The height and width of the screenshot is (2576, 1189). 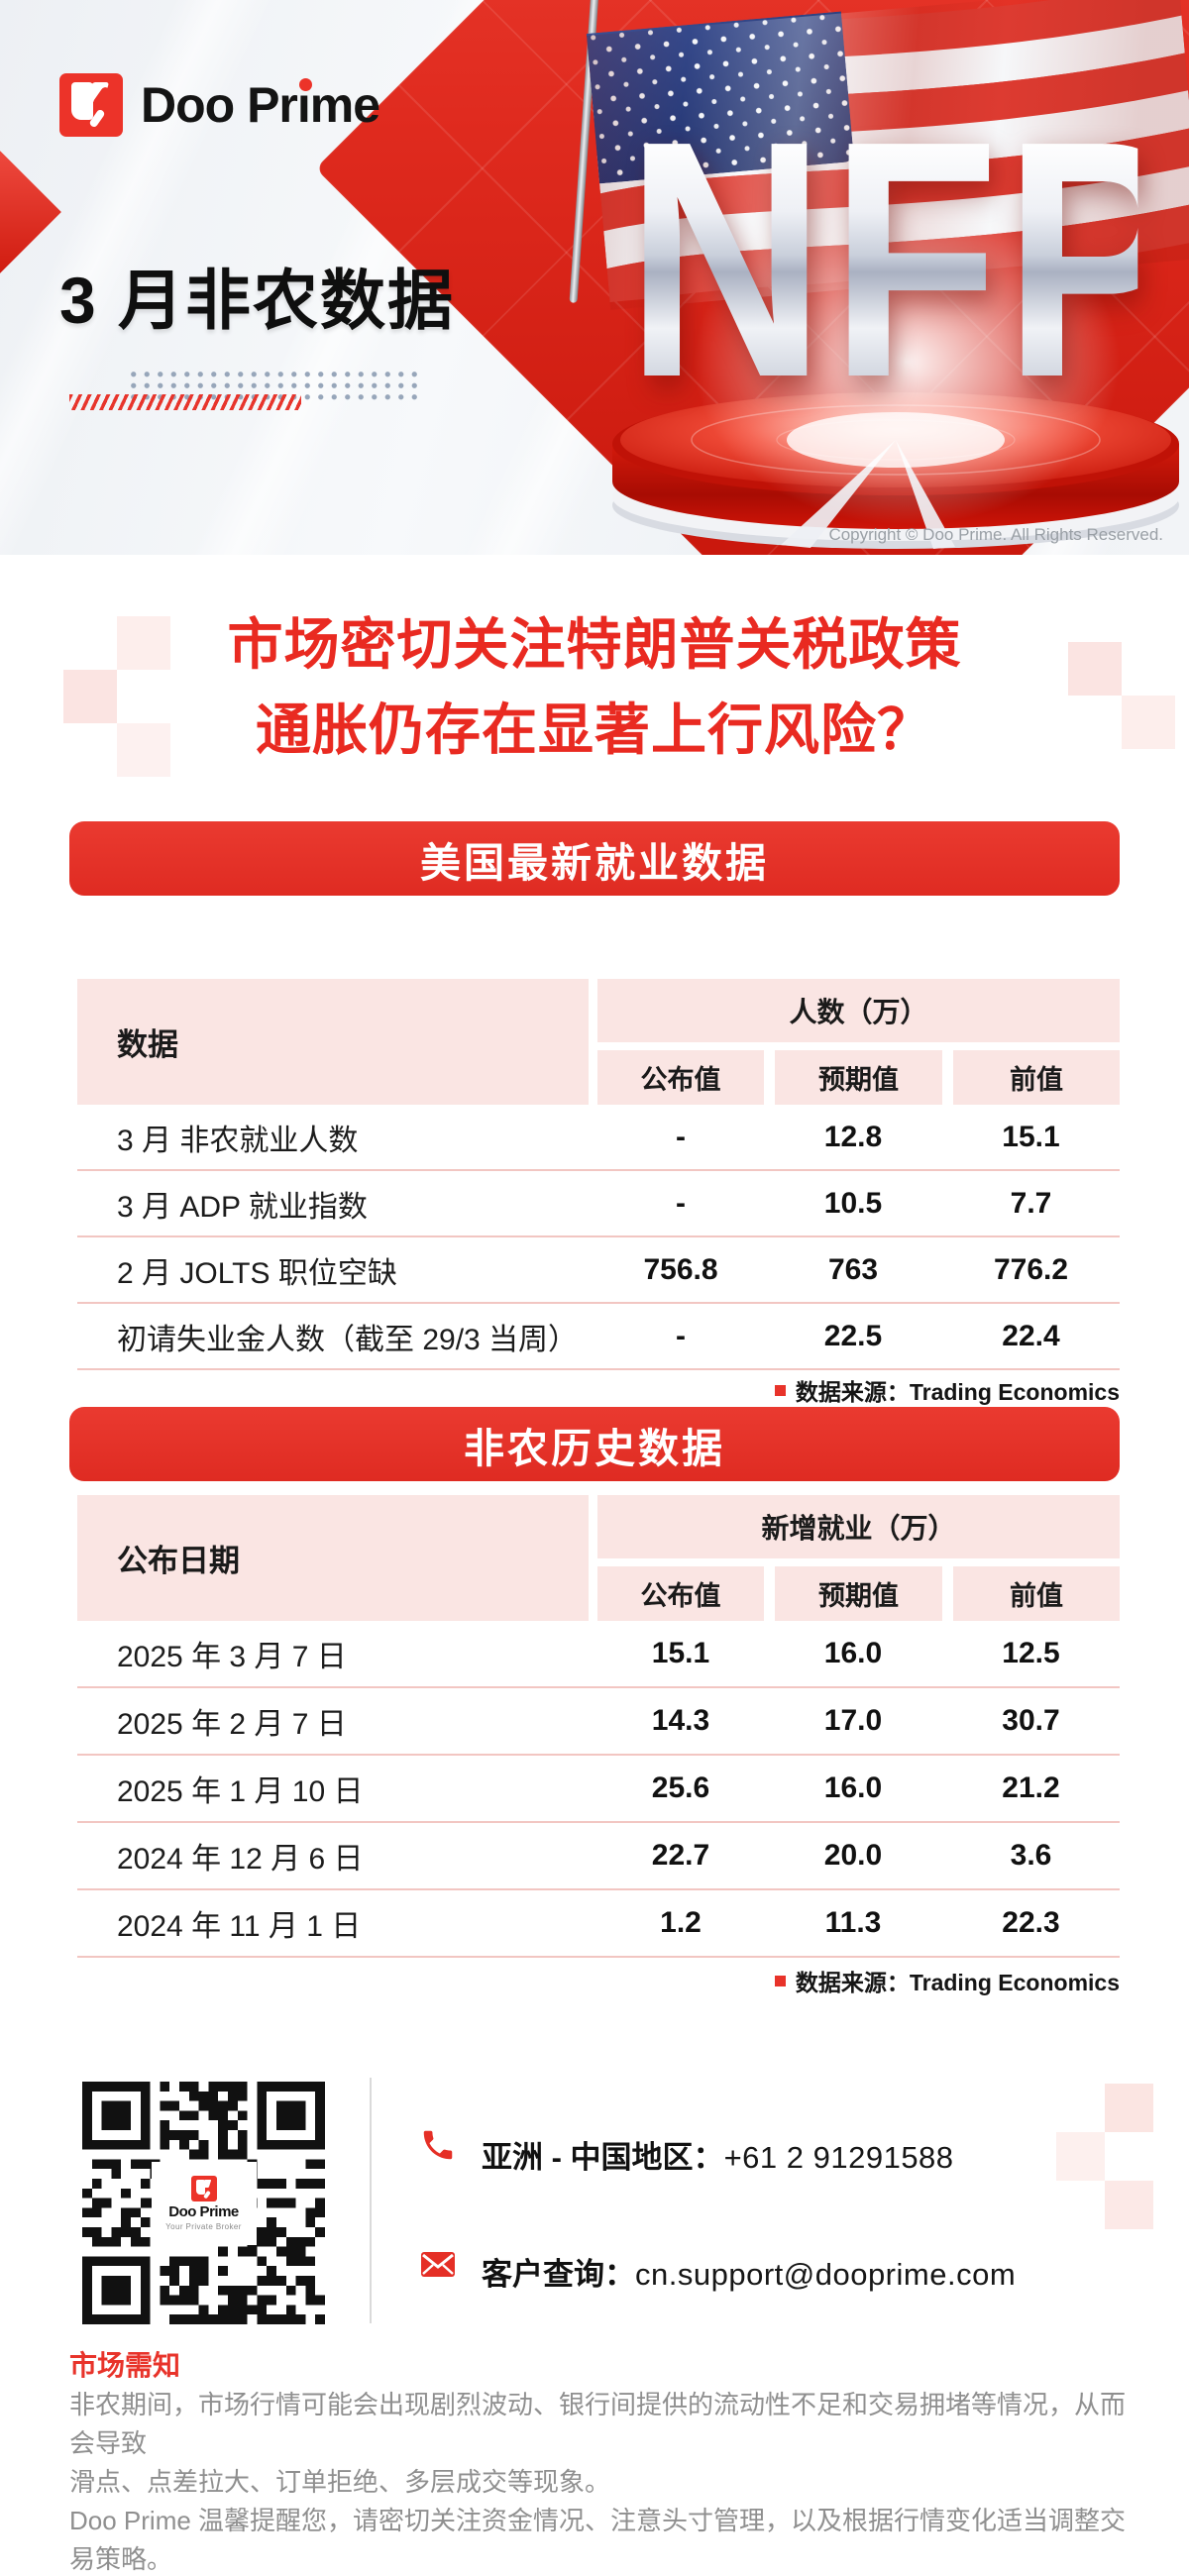 What do you see at coordinates (681, 1922) in the screenshot?
I see `cell-published: 1.2` at bounding box center [681, 1922].